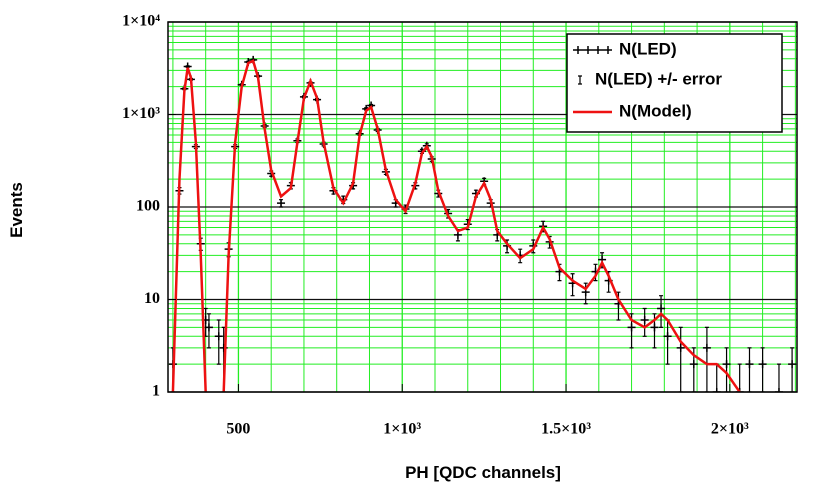 The image size is (830, 497). I want to click on x-axis-title: PH [QDC channels], so click(483, 472).